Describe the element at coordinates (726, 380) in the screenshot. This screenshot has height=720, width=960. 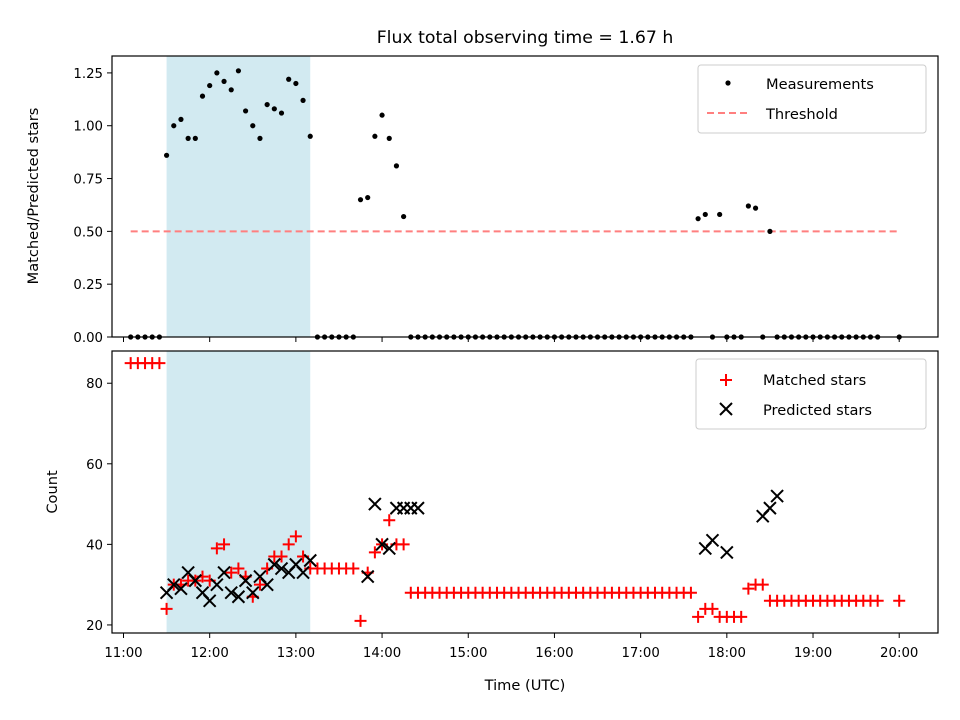
I see `legend-matched-marker` at that location.